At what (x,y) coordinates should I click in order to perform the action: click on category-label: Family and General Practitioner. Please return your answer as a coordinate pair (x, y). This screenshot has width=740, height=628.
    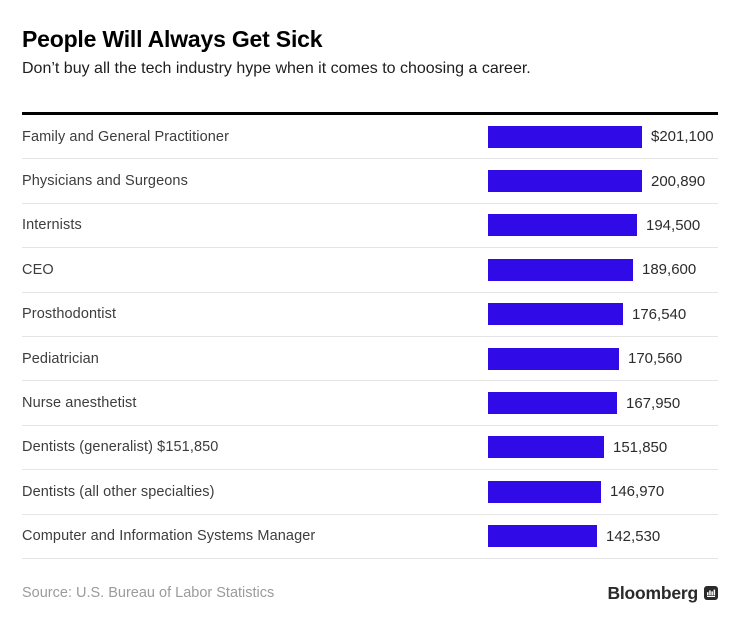
    Looking at the image, I should click on (125, 136).